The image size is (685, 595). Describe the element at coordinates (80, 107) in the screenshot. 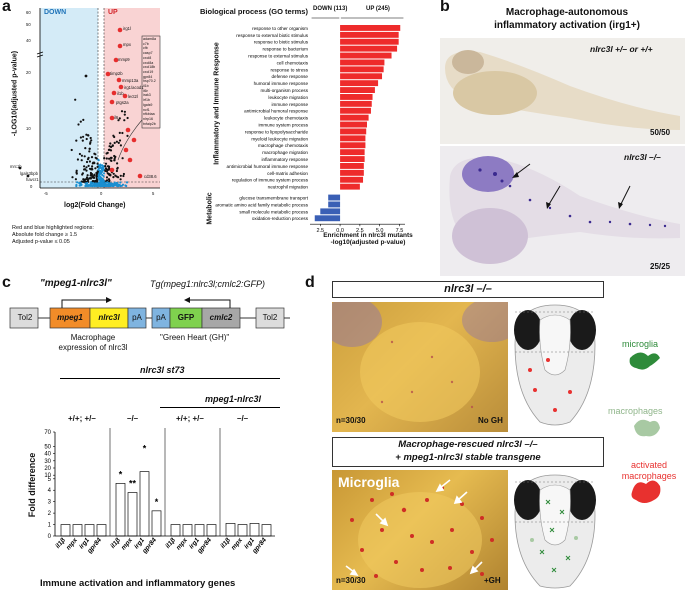

I see `volcano-points` at that location.